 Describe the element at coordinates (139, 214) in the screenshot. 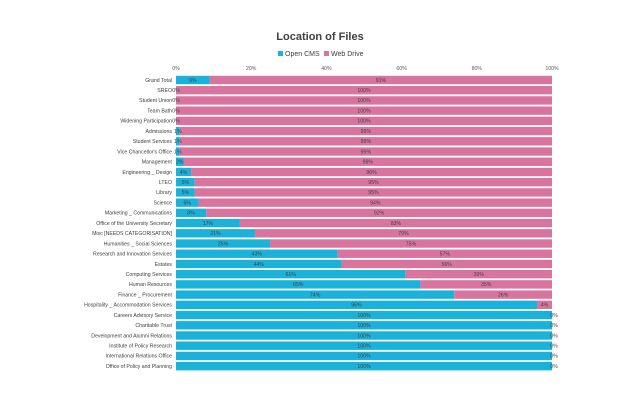

I see `category-label: Marketing _ Communications` at that location.